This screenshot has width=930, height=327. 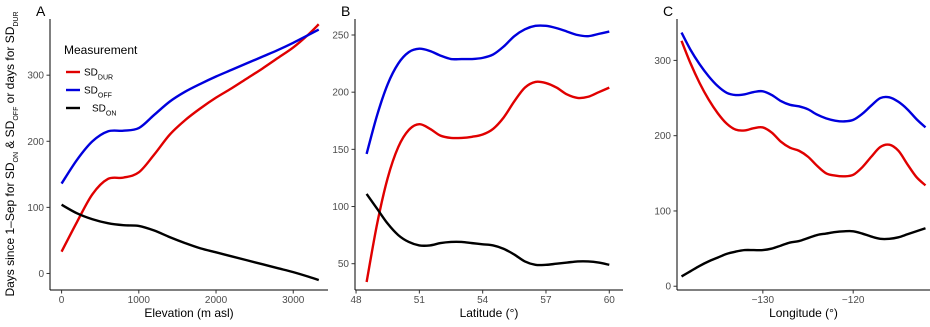 What do you see at coordinates (483, 300) in the screenshot?
I see `x-tick-label: 54` at bounding box center [483, 300].